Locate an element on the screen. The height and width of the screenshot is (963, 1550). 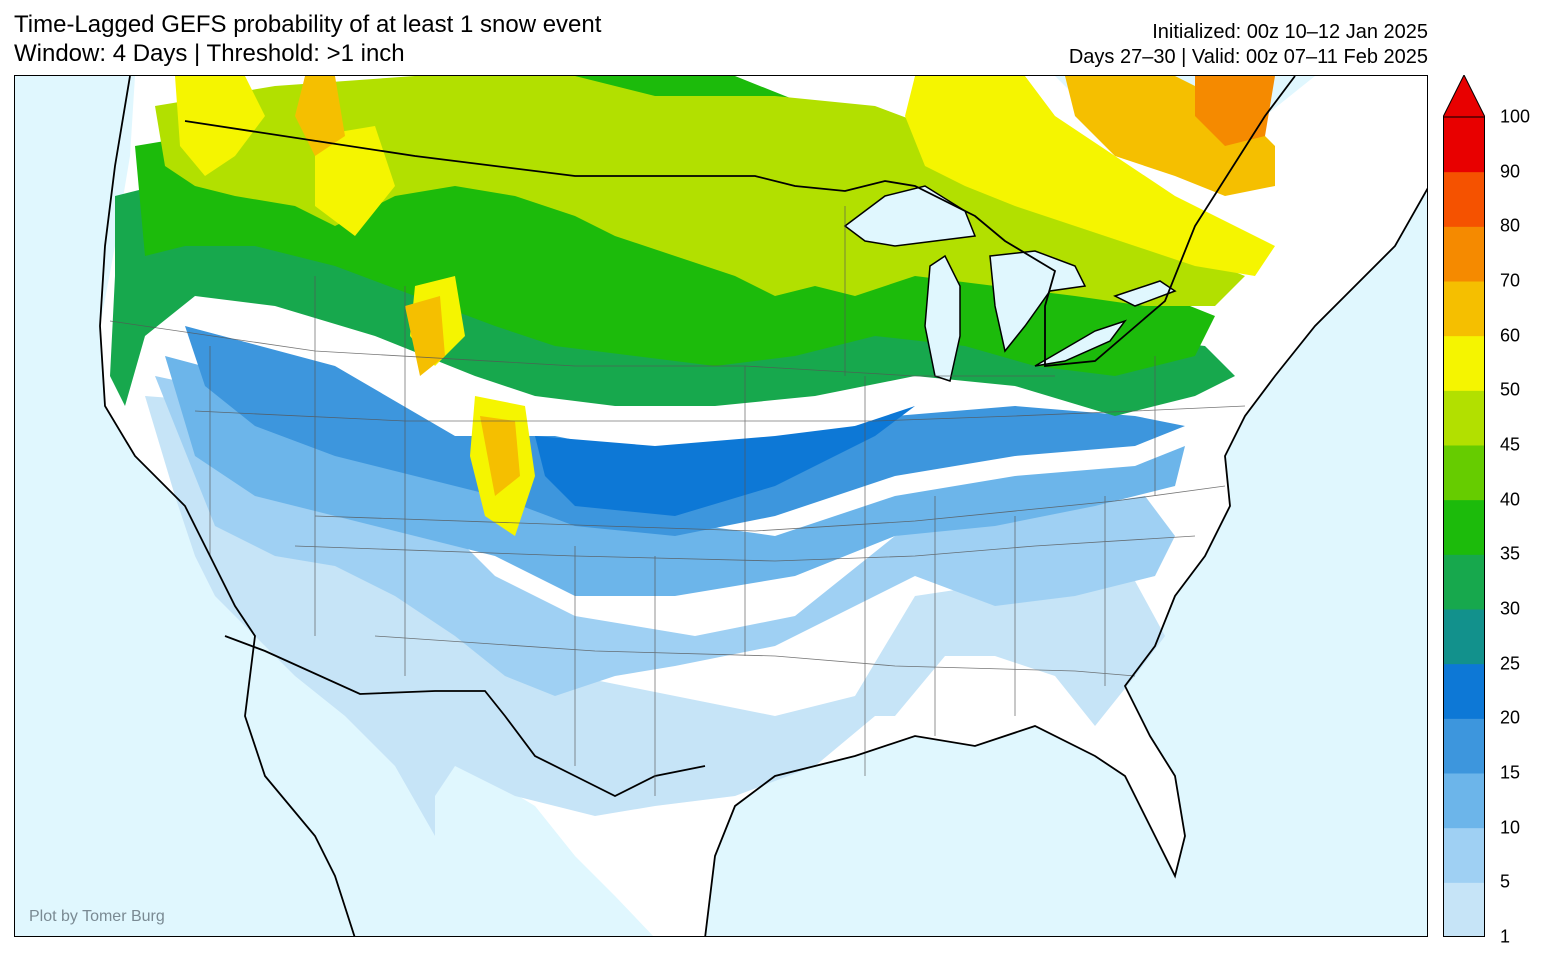
colorbar-tick-label: 20 is located at coordinates (1510, 717).